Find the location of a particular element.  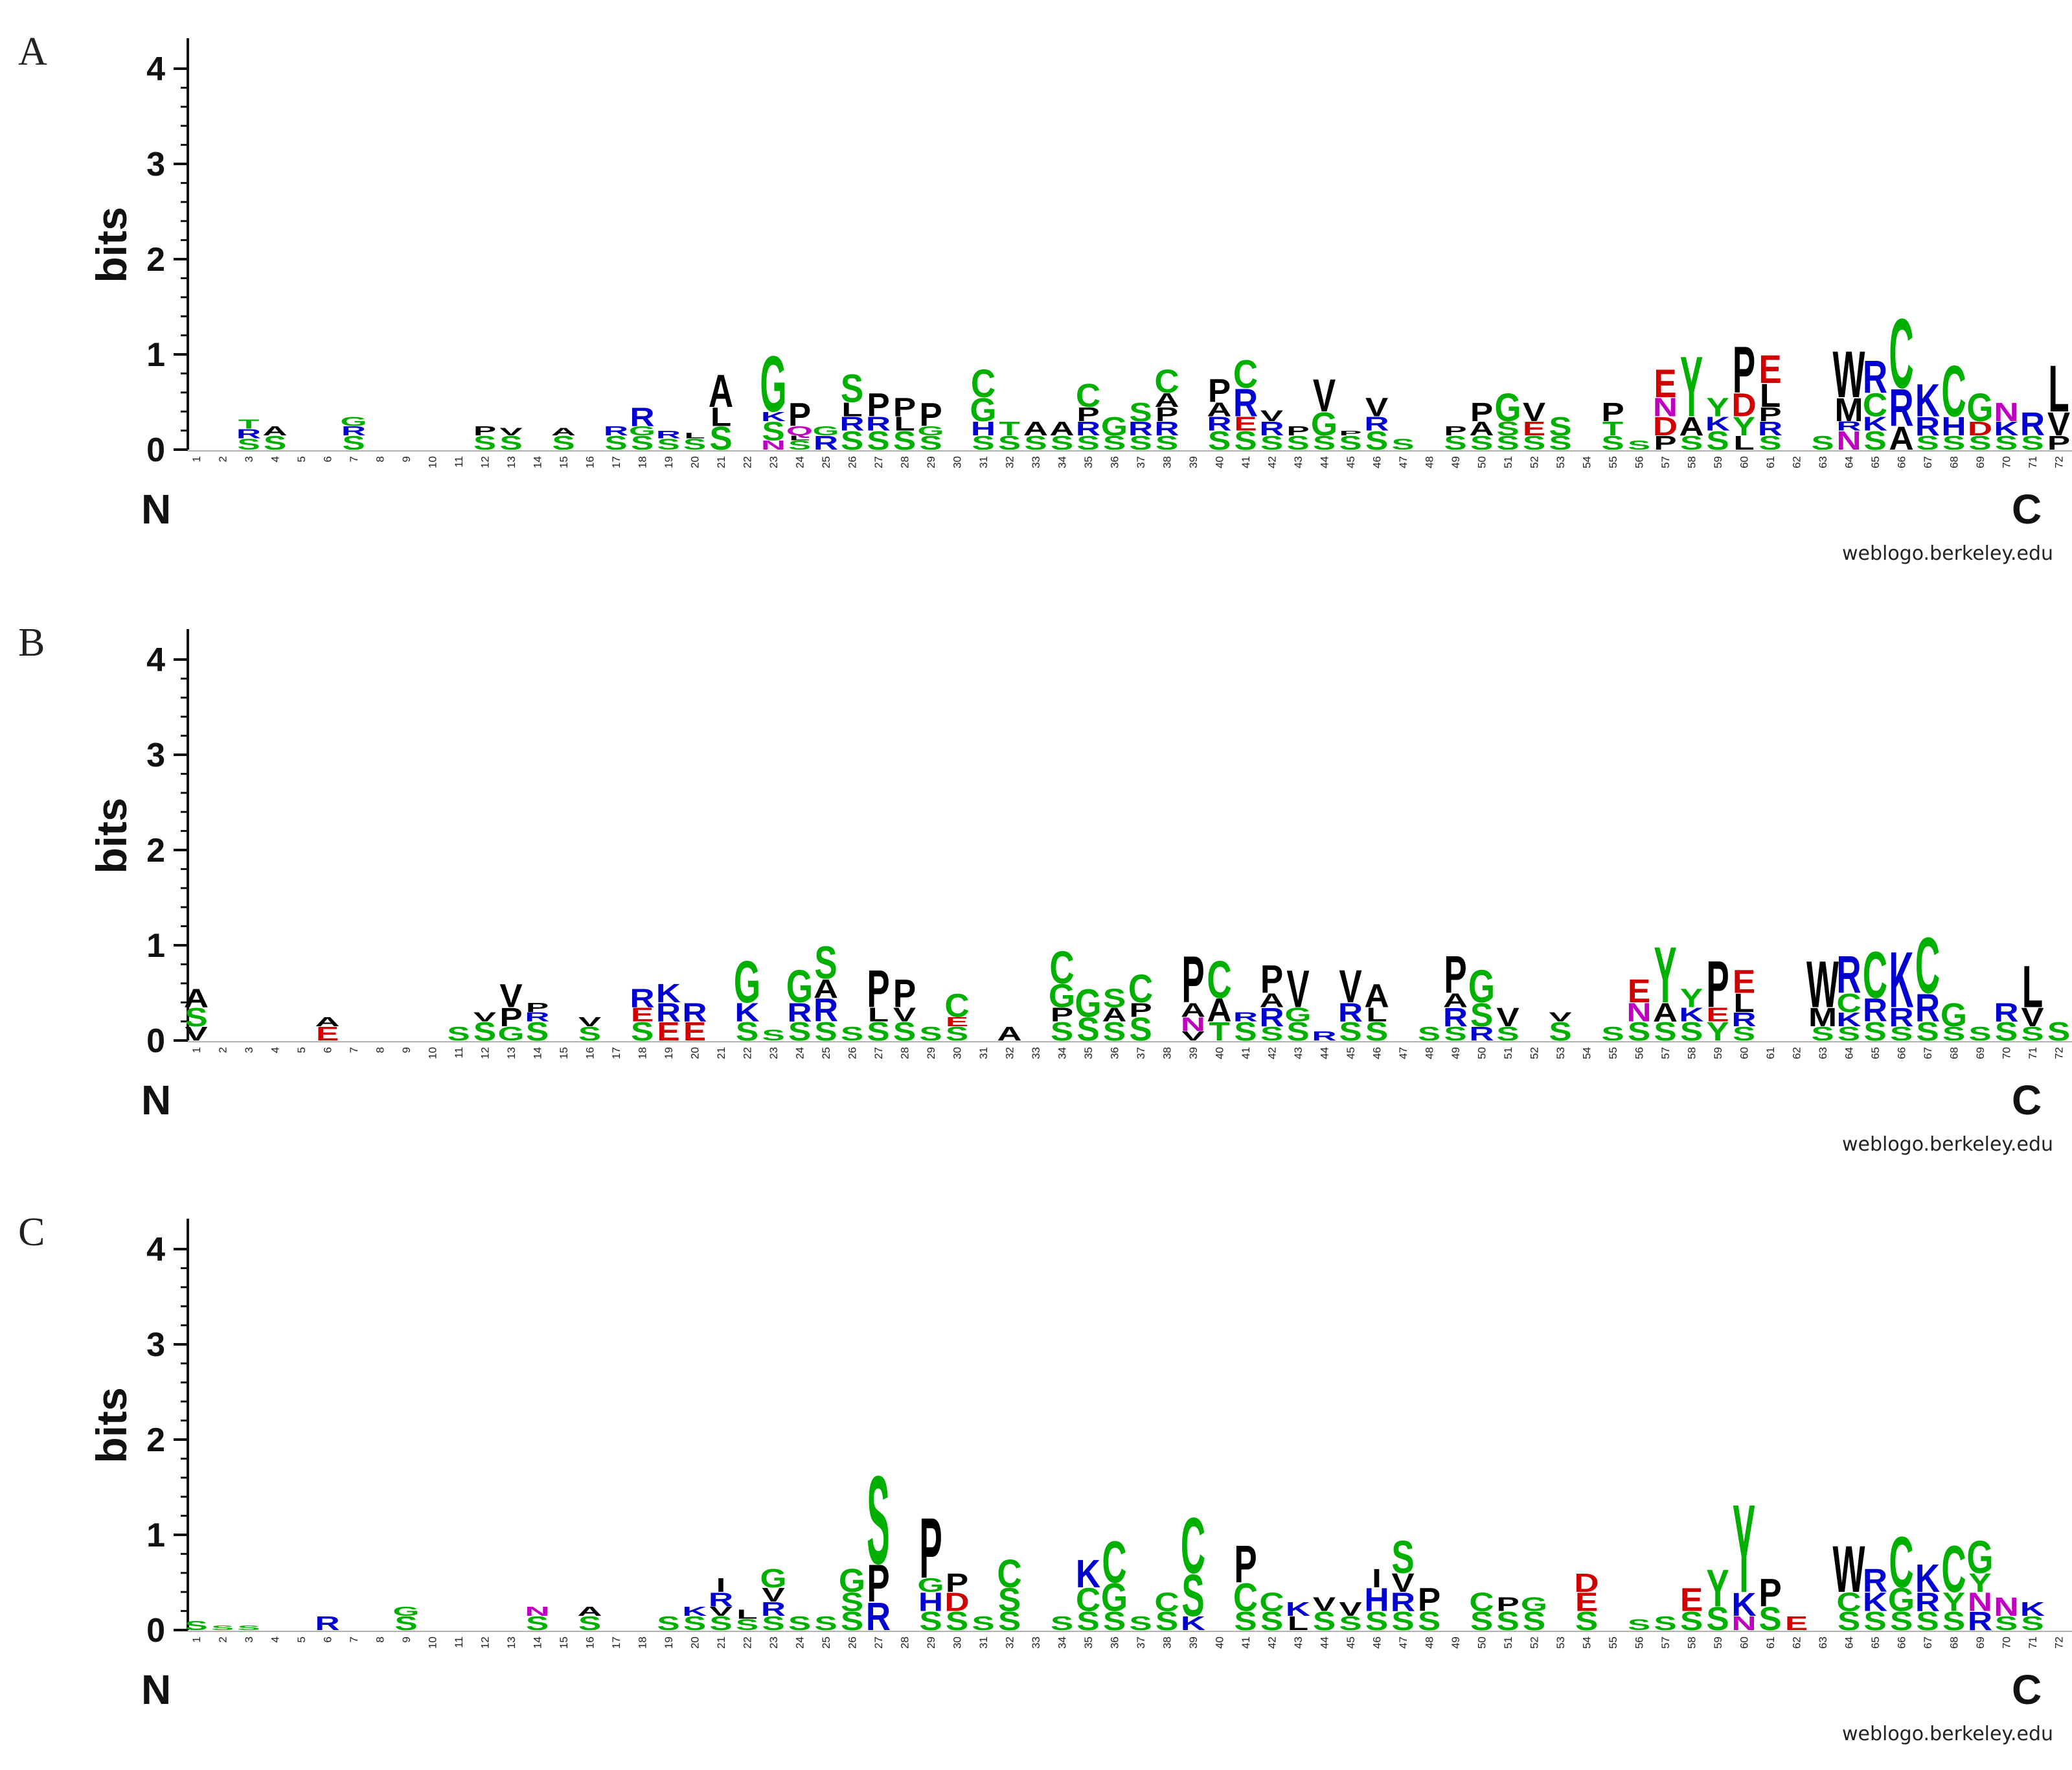

logo-letter: A is located at coordinates (1193, 1010).